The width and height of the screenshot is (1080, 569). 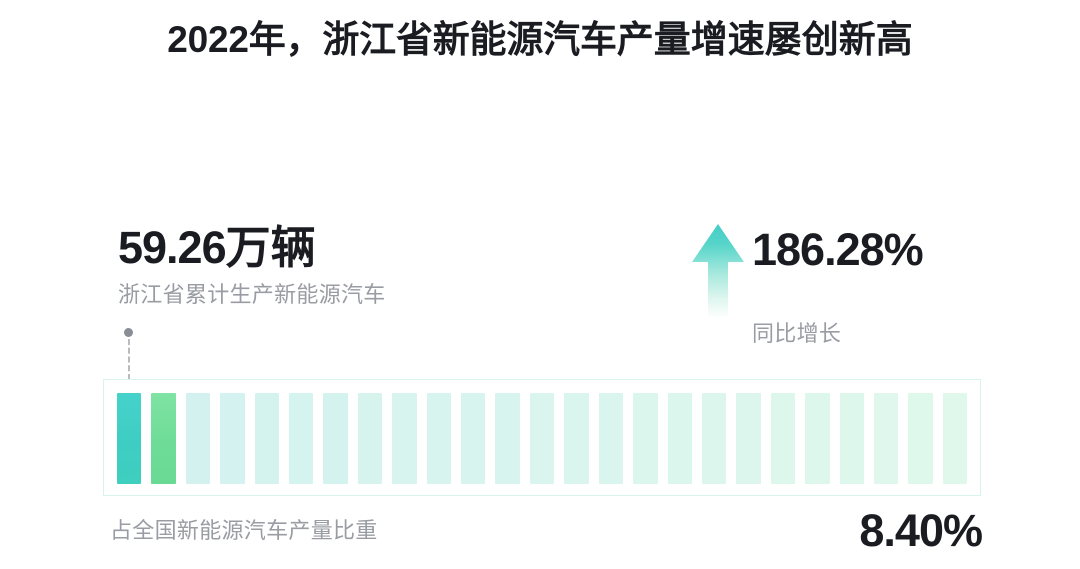 I want to click on stat-growth-value-row: 186.28%, so click(x=807, y=270).